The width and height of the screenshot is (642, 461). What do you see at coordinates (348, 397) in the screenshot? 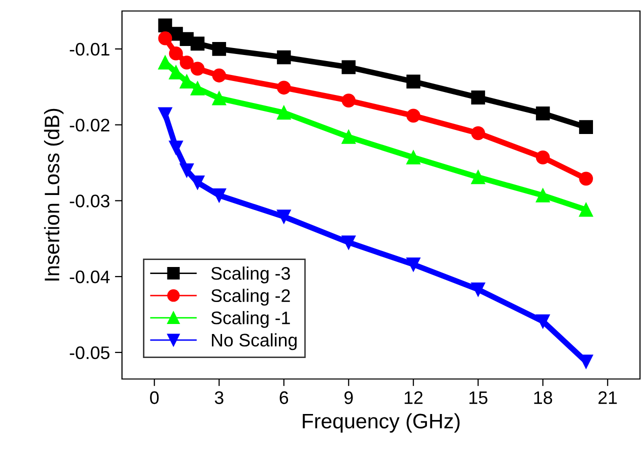
I see `x-tick-label: 9` at bounding box center [348, 397].